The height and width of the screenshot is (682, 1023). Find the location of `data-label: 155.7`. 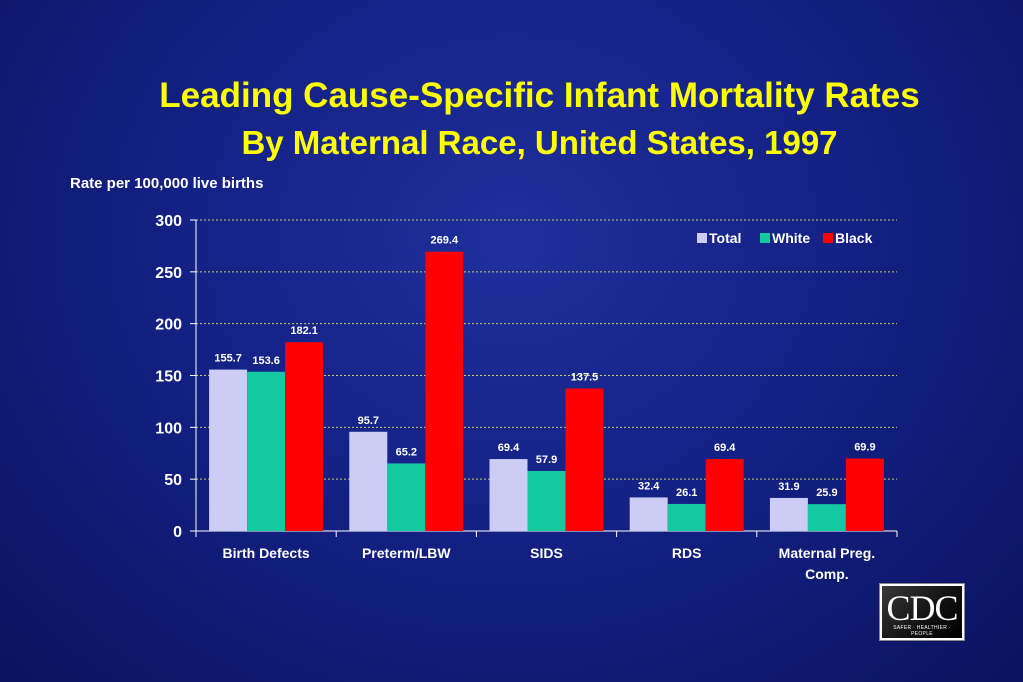

data-label: 155.7 is located at coordinates (228, 359).